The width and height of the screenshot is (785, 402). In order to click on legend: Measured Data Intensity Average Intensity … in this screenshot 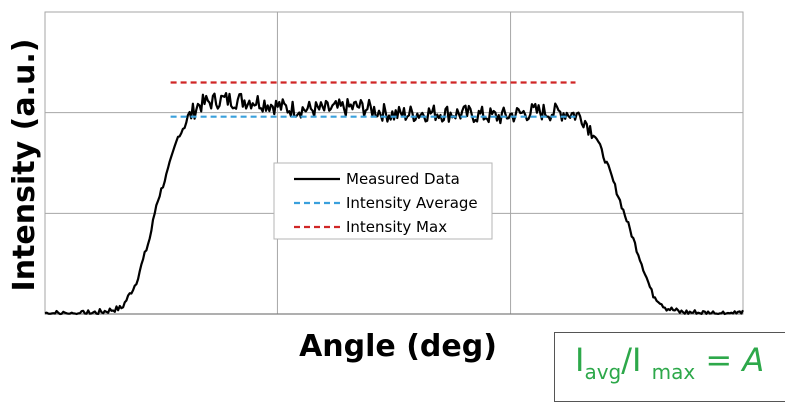, I will do `click(383, 201)`.